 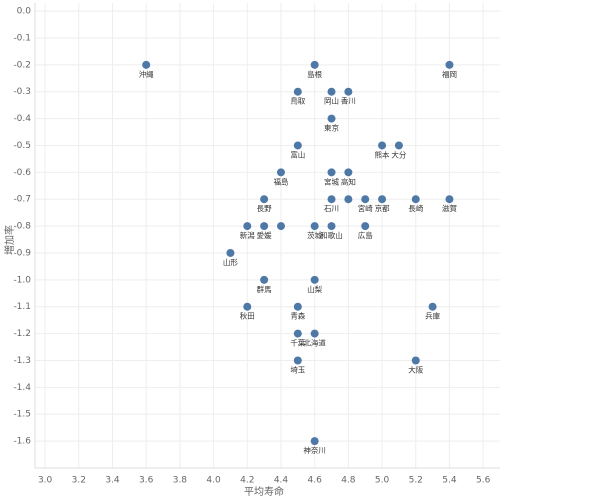 I want to click on x-tick-label: 3.6, so click(x=146, y=481).